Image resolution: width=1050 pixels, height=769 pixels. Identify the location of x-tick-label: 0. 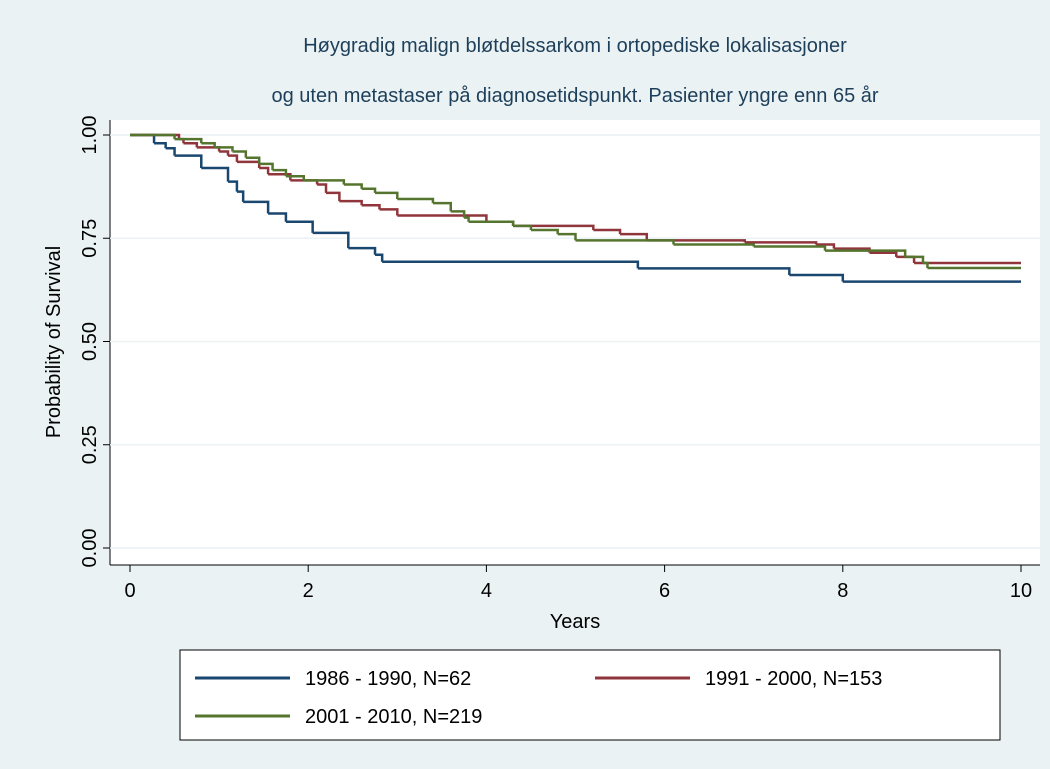
(129, 591).